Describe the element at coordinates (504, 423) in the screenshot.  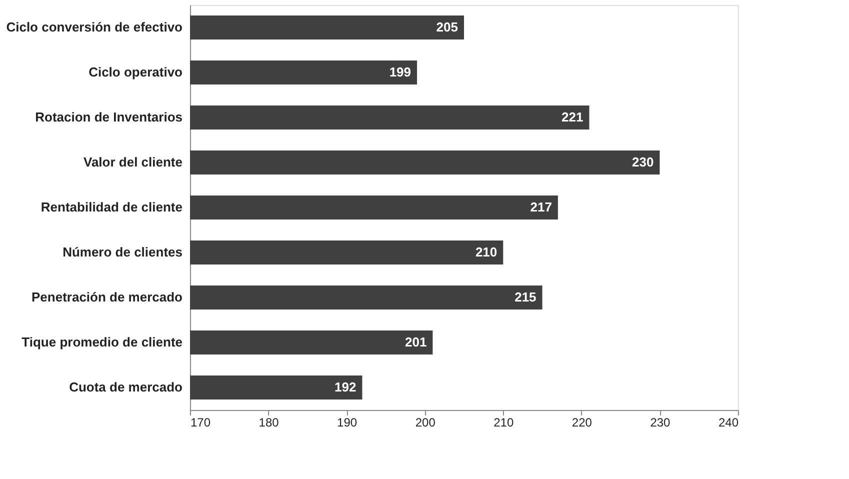
I see `x-tick-label: 210` at that location.